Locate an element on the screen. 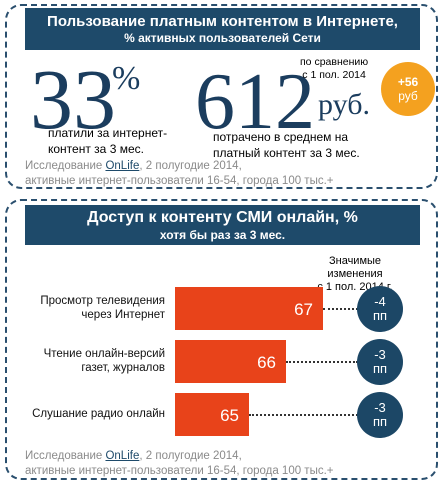  category-label: Просмотр телевидения через Интернет is located at coordinates (102, 308).